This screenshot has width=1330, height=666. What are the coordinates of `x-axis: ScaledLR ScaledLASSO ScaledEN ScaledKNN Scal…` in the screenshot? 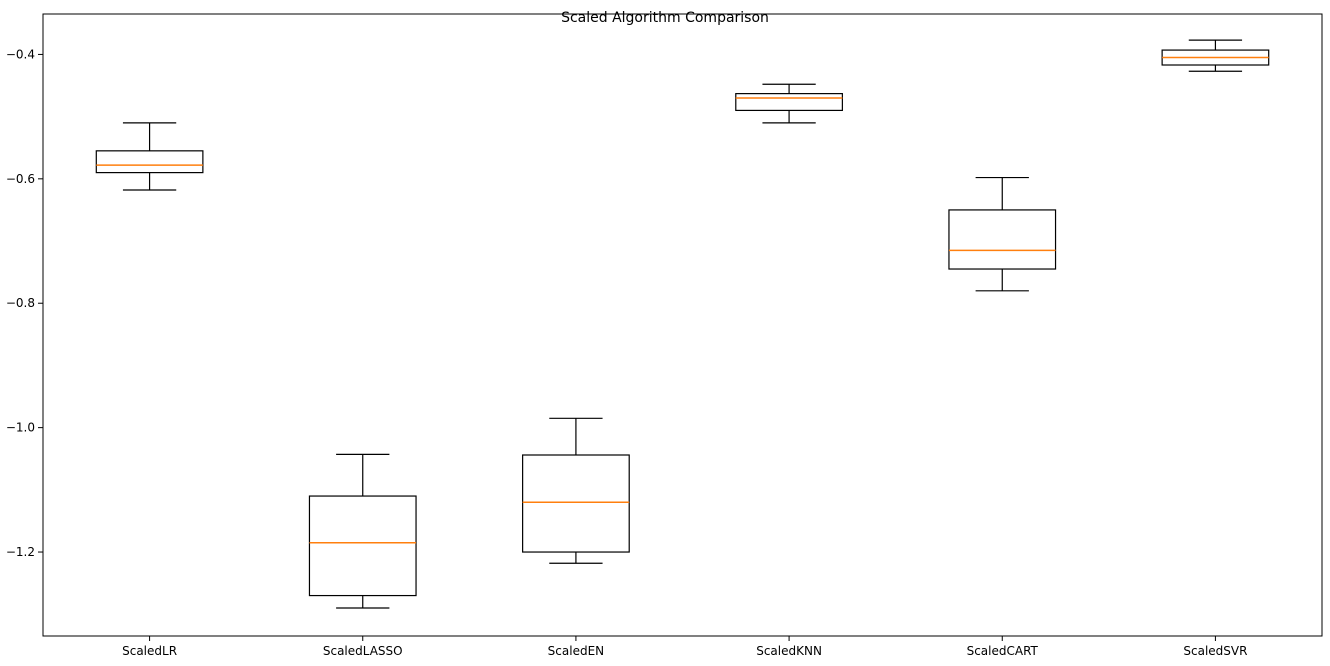 It's located at (684, 647).